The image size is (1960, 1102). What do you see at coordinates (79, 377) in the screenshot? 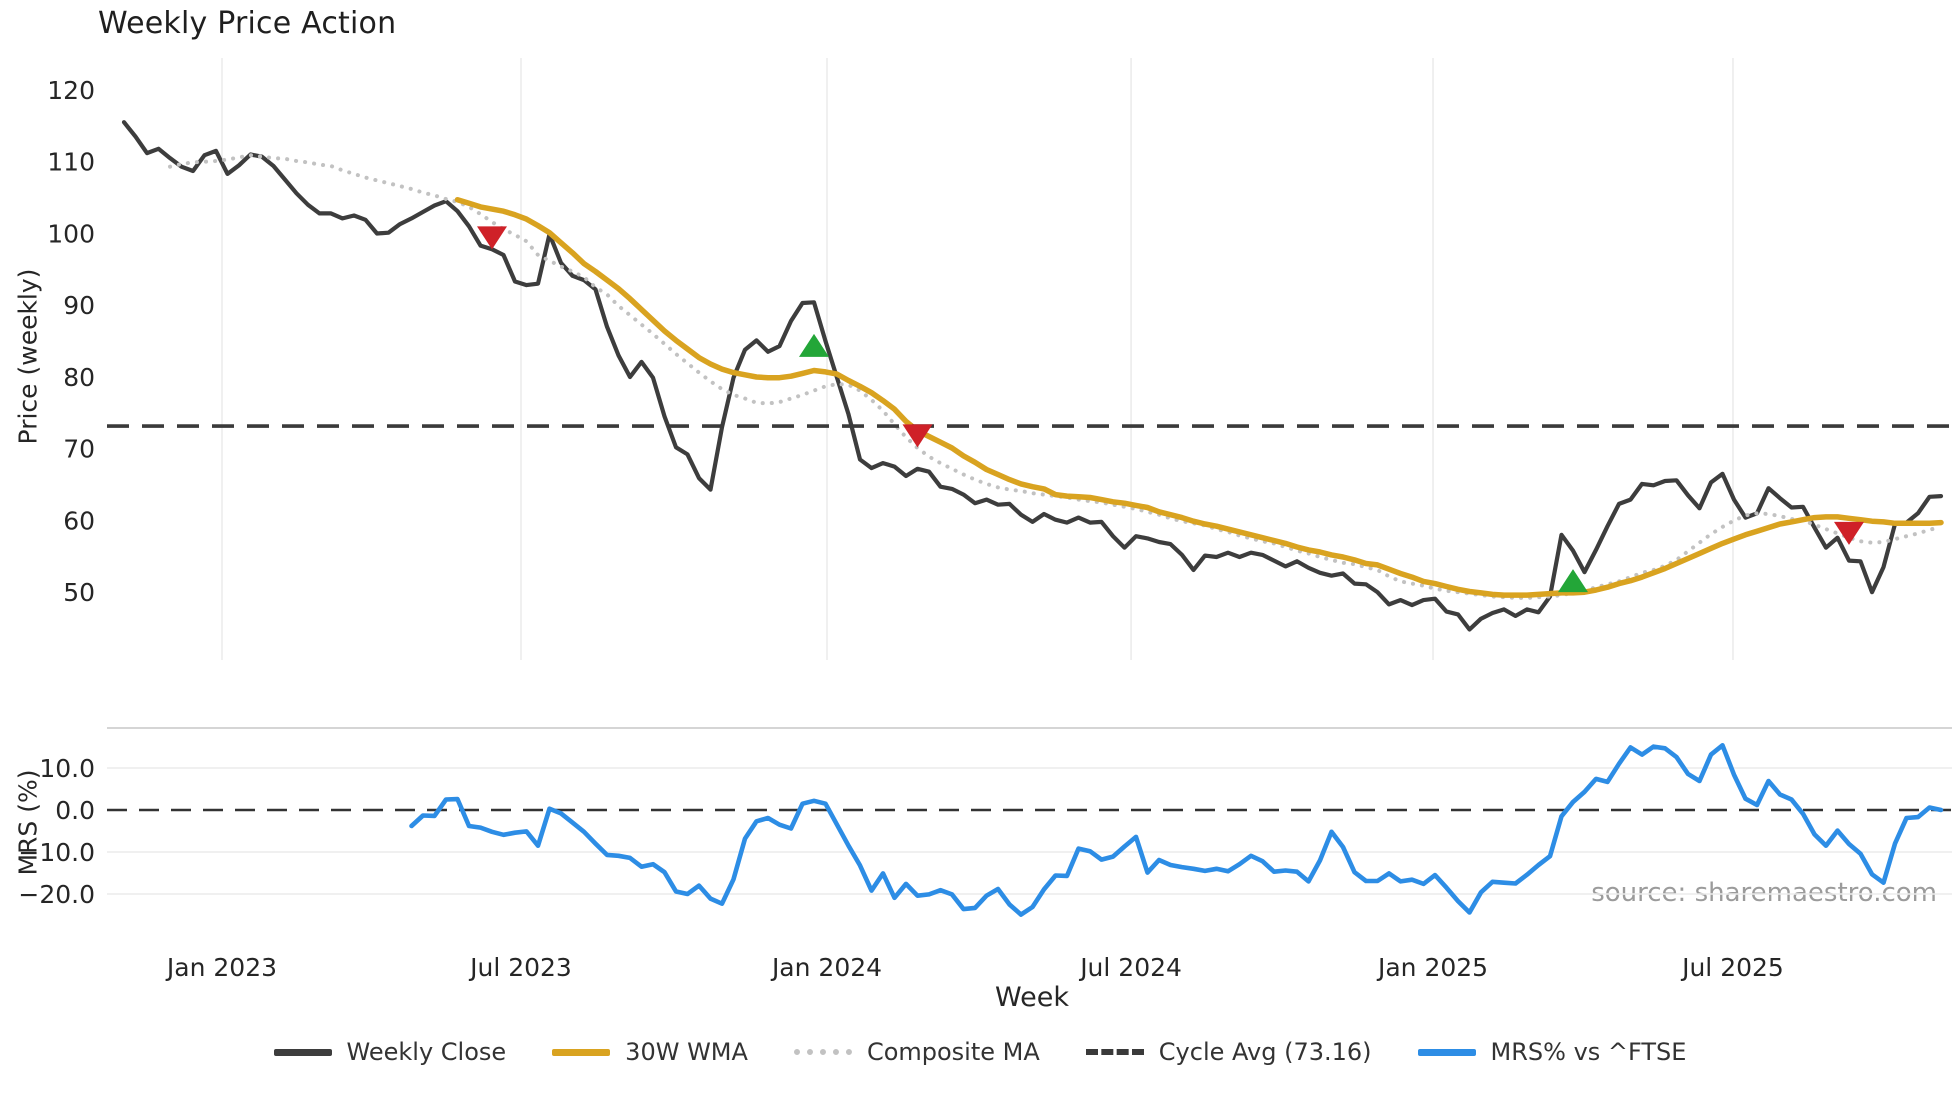
I see `y-tick-label: 80` at bounding box center [79, 377].